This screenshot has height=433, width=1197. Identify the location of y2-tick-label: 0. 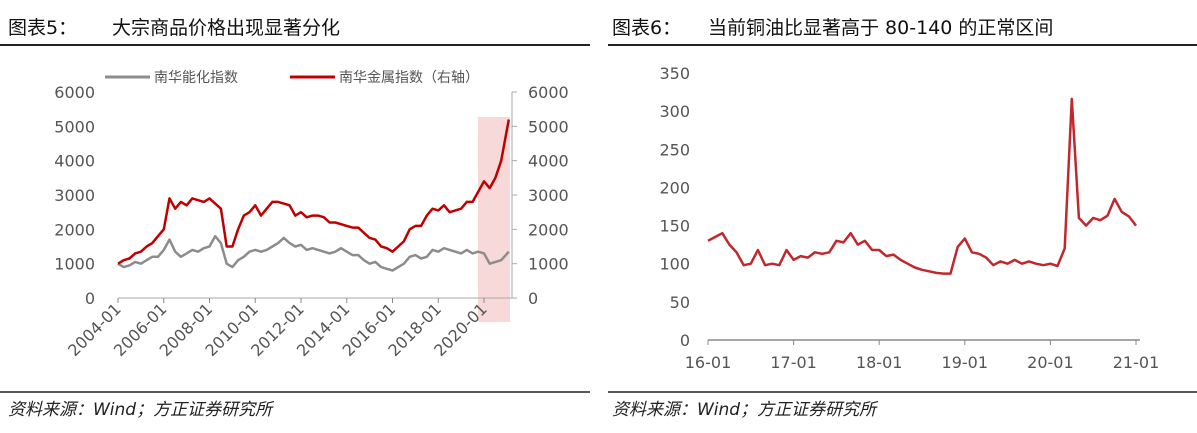
(533, 298).